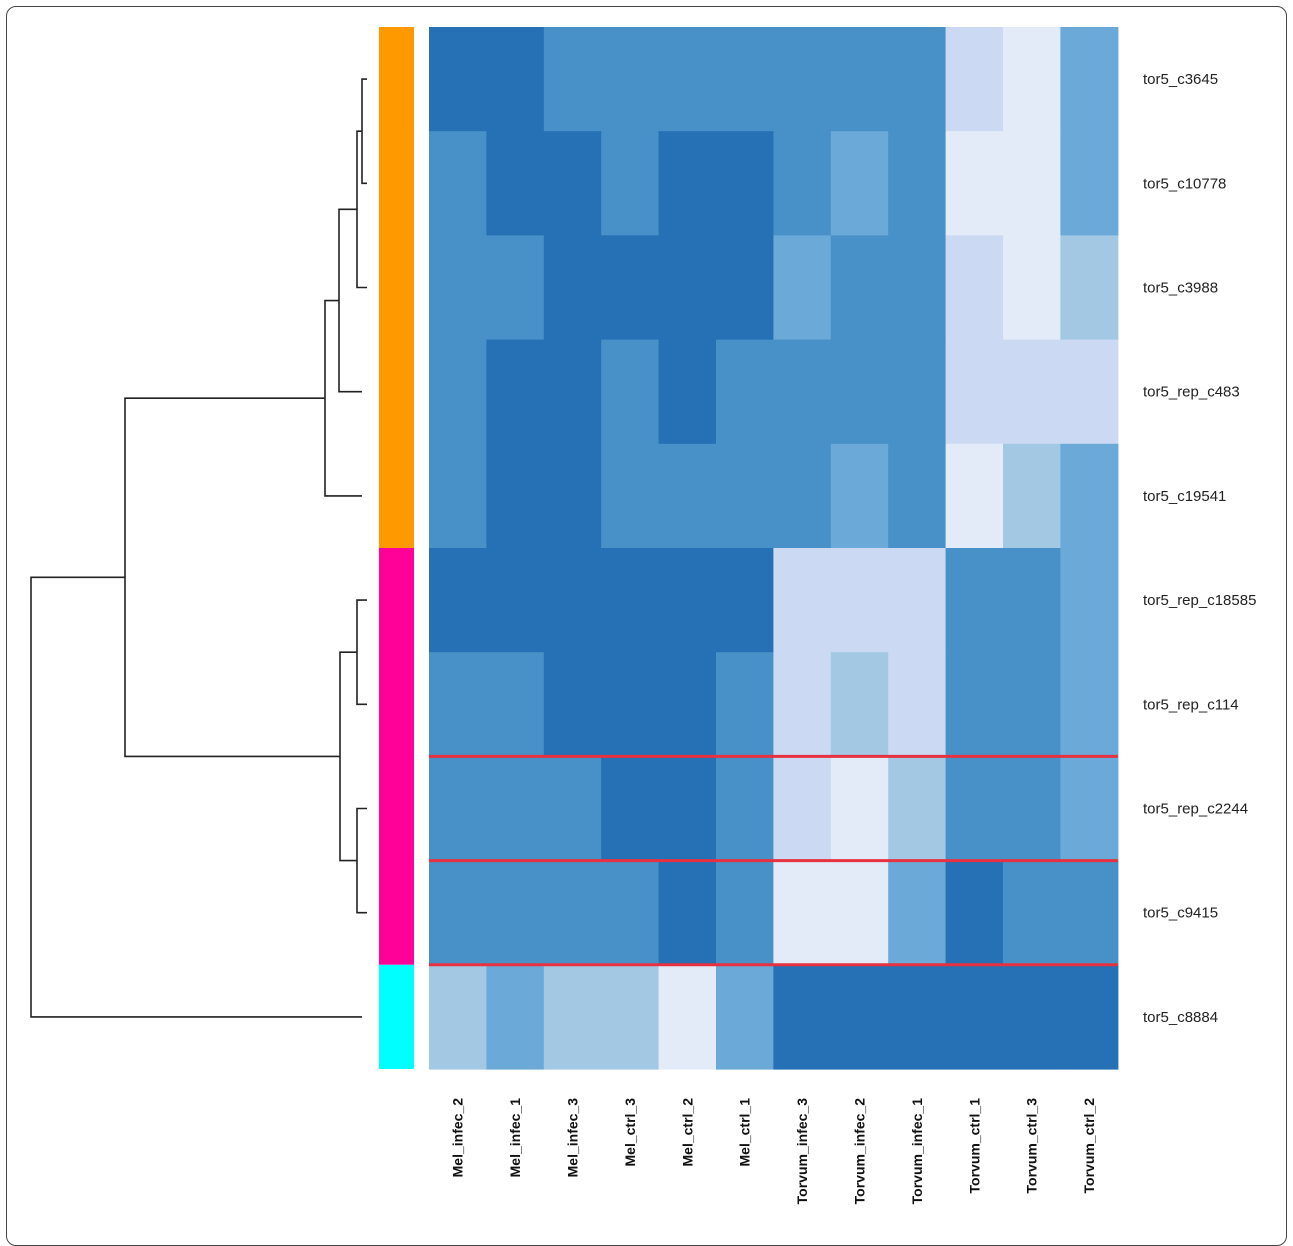 This screenshot has width=1293, height=1246. Describe the element at coordinates (1180, 1017) in the screenshot. I see `row-label: tor5_c8884` at that location.